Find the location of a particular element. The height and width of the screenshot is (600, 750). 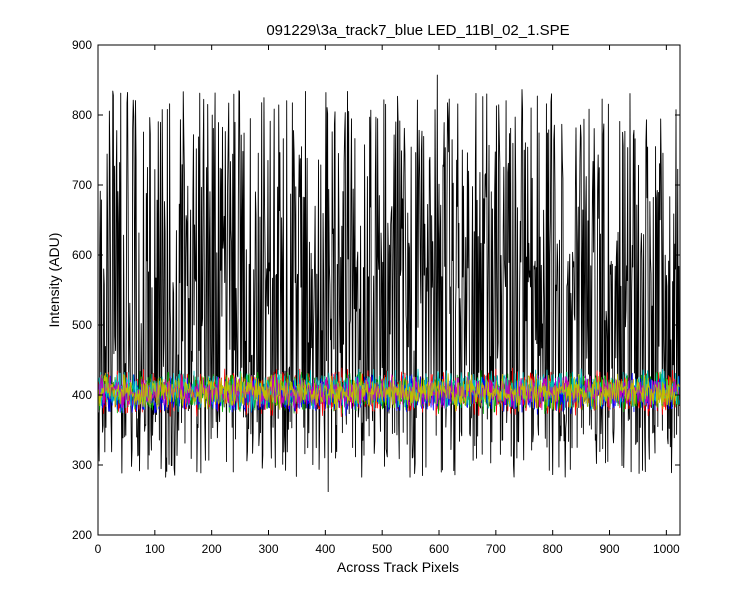

x-tick-label: 900 is located at coordinates (610, 549).